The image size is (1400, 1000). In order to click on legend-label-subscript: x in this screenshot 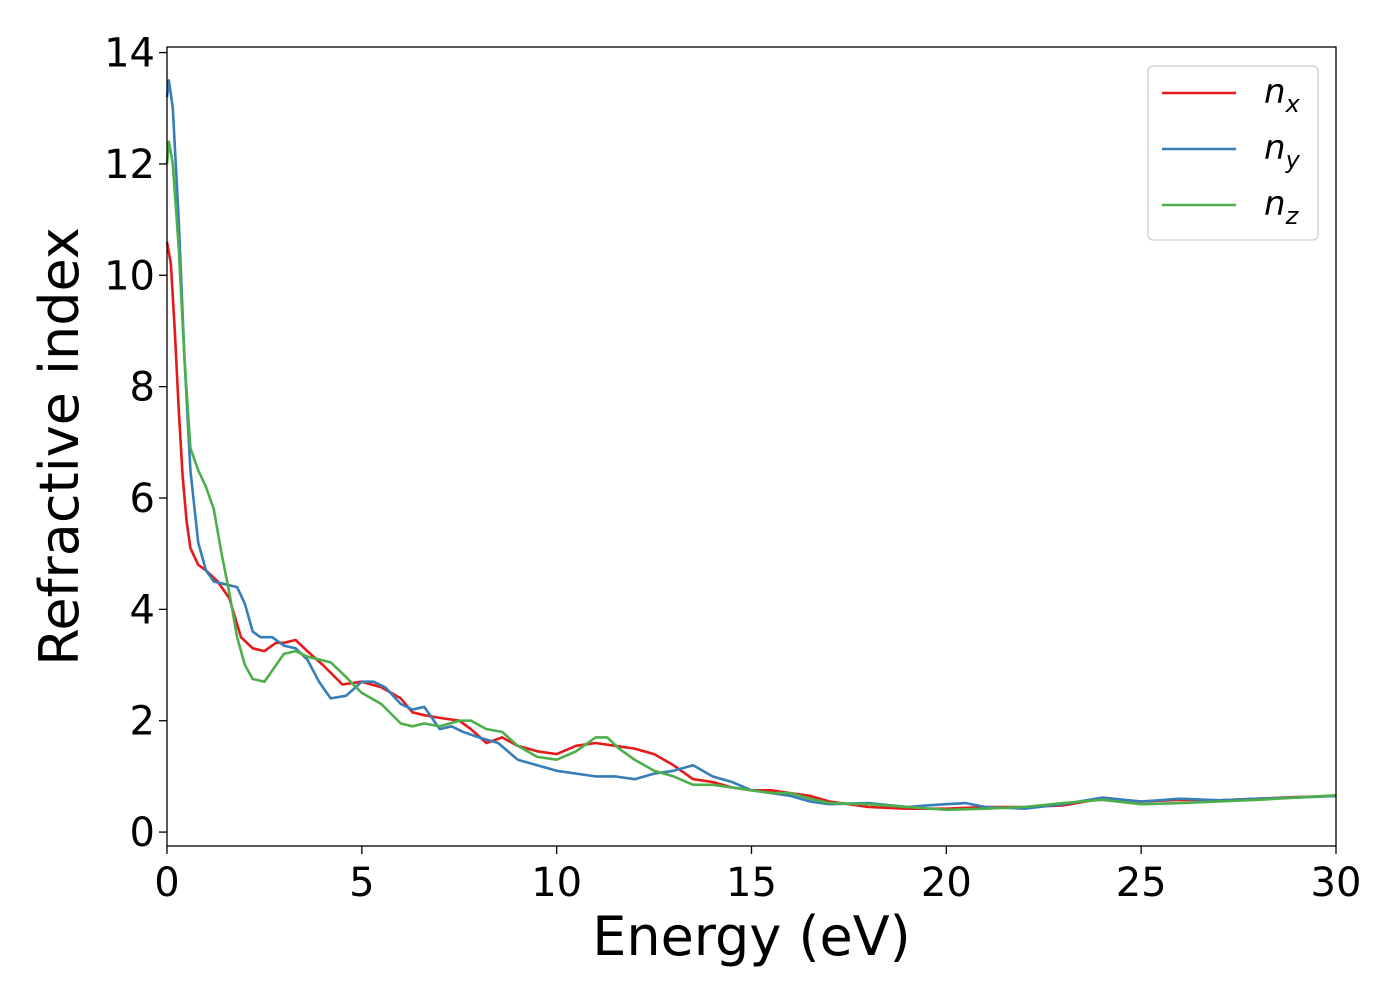, I will do `click(1293, 104)`.